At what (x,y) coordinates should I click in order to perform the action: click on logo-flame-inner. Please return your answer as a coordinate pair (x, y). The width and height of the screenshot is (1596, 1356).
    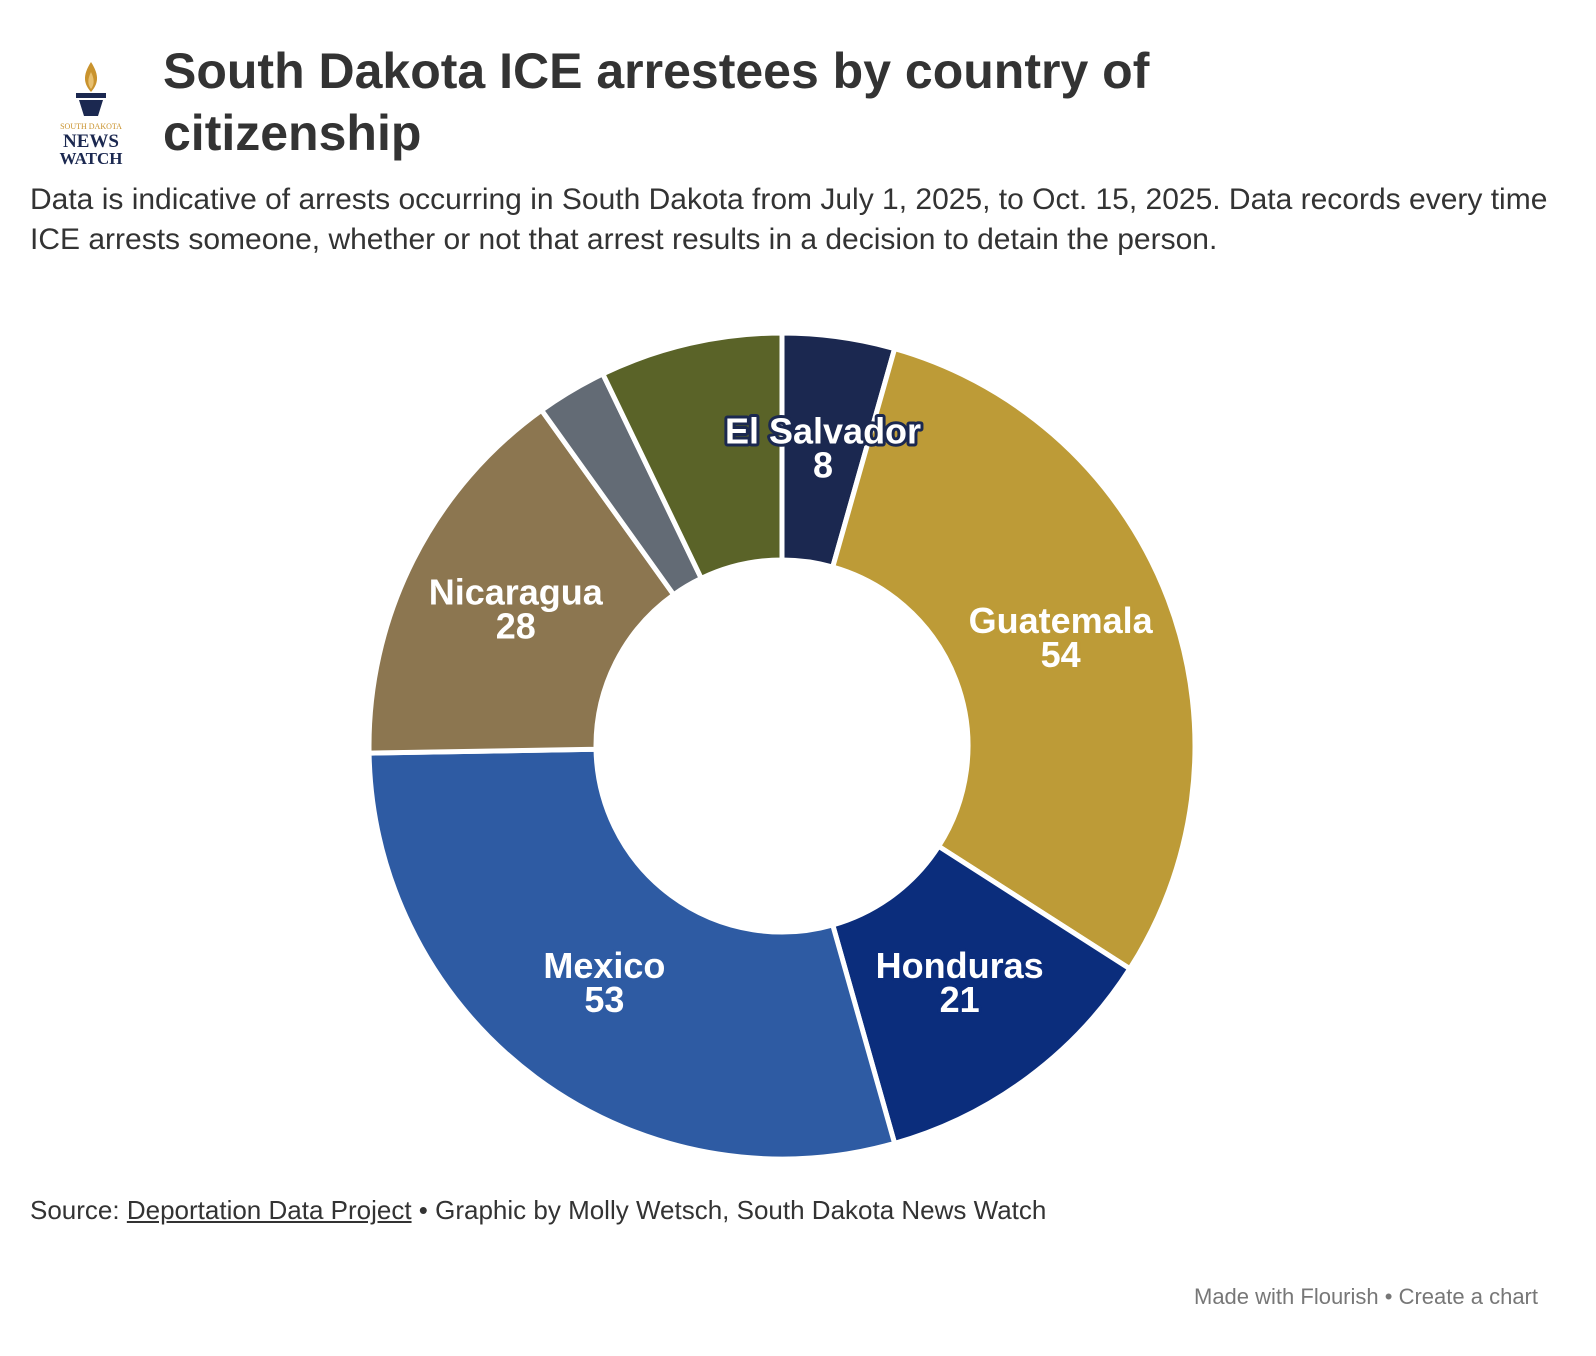
    Looking at the image, I should click on (91, 80).